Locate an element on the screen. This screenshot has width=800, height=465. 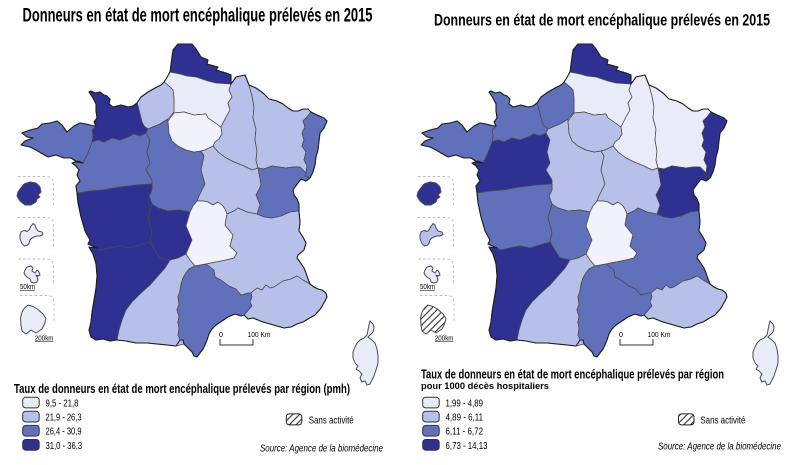
svg-text: 21,9 - 26,3 is located at coordinates (64, 418).